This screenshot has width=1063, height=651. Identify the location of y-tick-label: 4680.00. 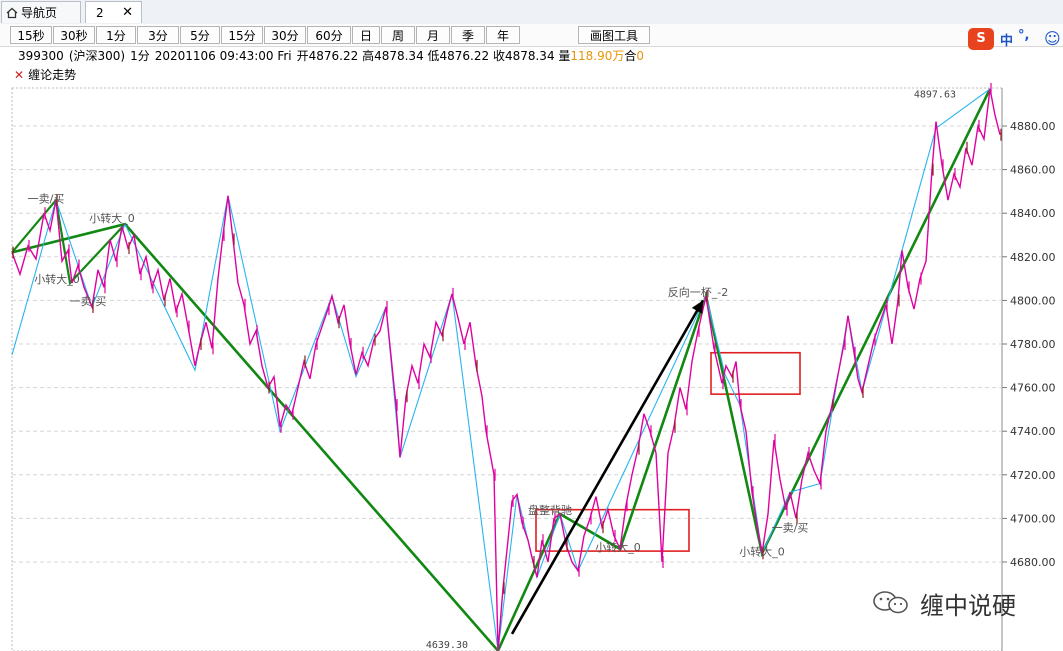
(1033, 562).